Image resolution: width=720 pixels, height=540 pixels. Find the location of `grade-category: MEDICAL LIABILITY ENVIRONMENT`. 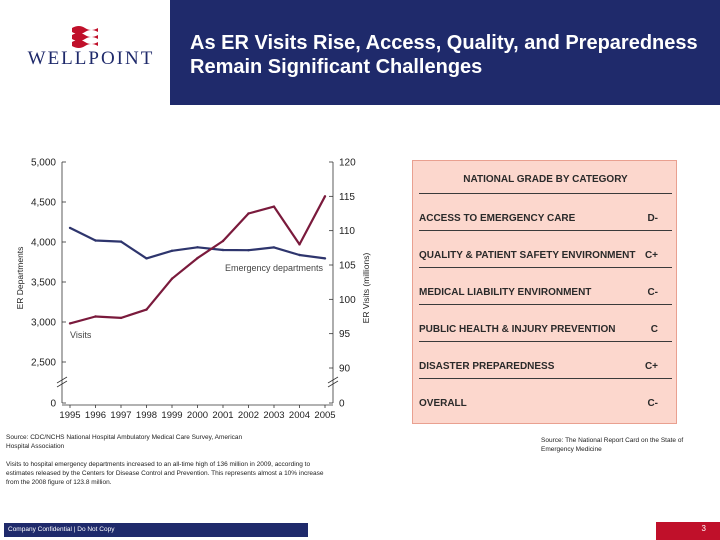

grade-category: MEDICAL LIABILITY ENVIRONMENT is located at coordinates (505, 292).